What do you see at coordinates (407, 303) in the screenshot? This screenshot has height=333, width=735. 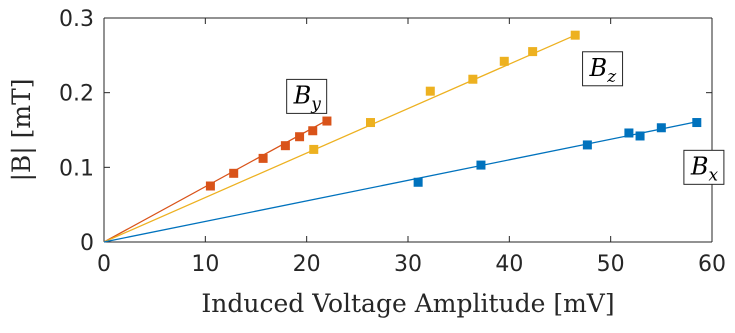 I see `x-axis-title: Induced Voltage Amplitude [mV]` at bounding box center [407, 303].